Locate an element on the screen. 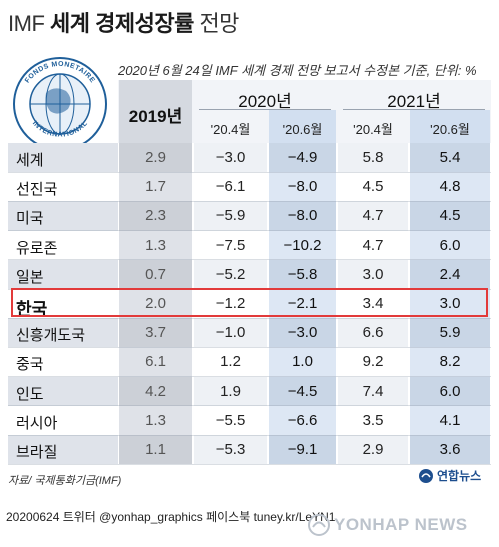  table-cell: −9.1 is located at coordinates (302, 449).